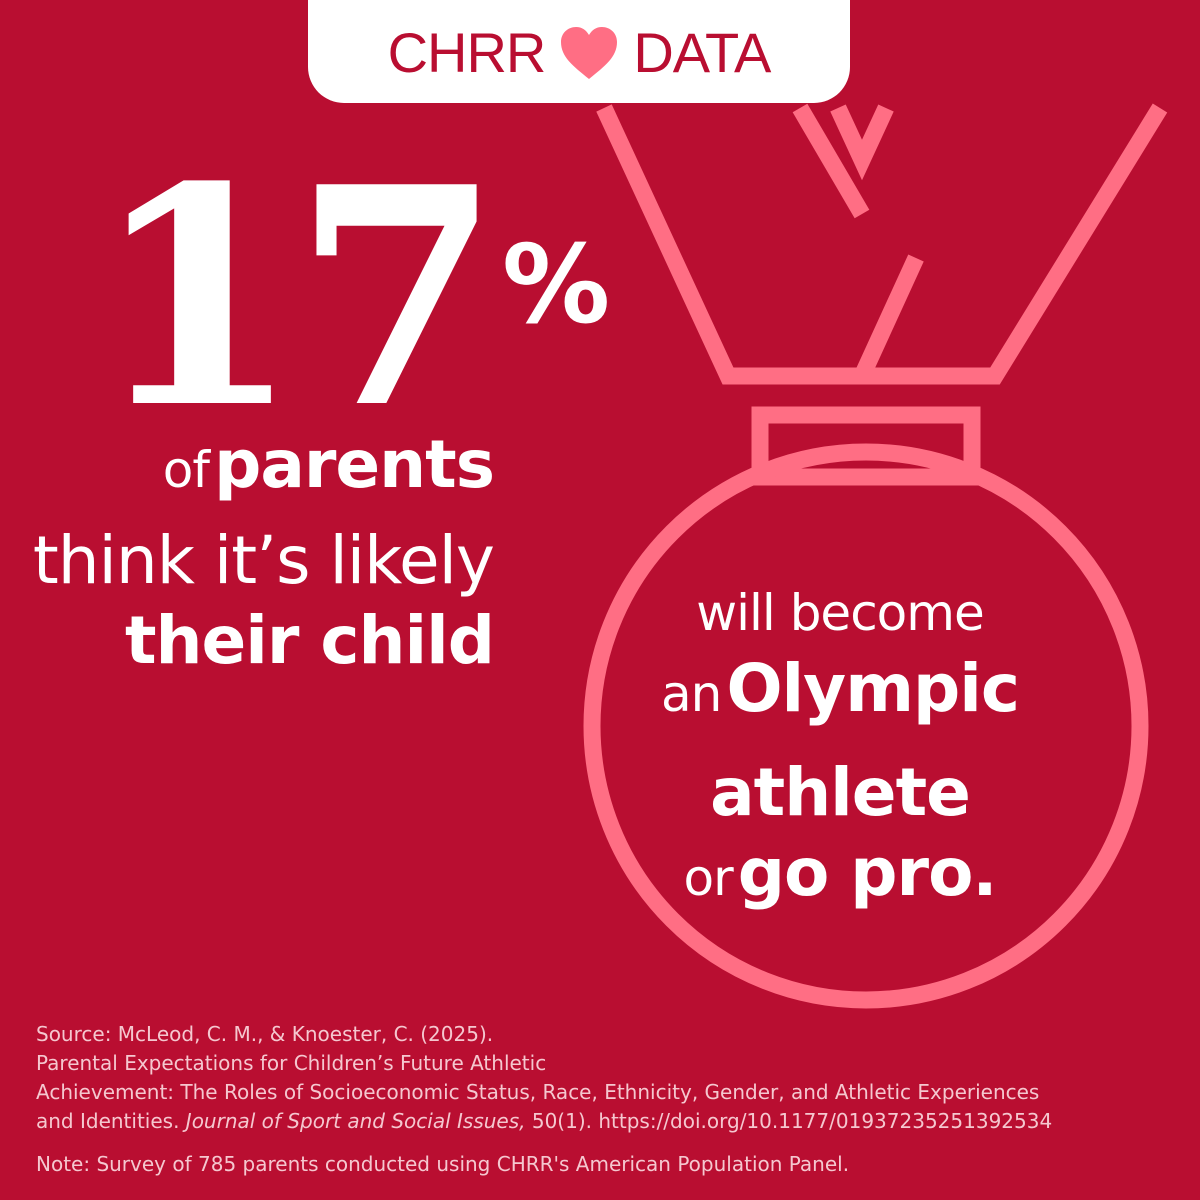 This screenshot has width=1200, height=1200. What do you see at coordinates (556, 285) in the screenshot?
I see `stat-percent-sign: %` at bounding box center [556, 285].